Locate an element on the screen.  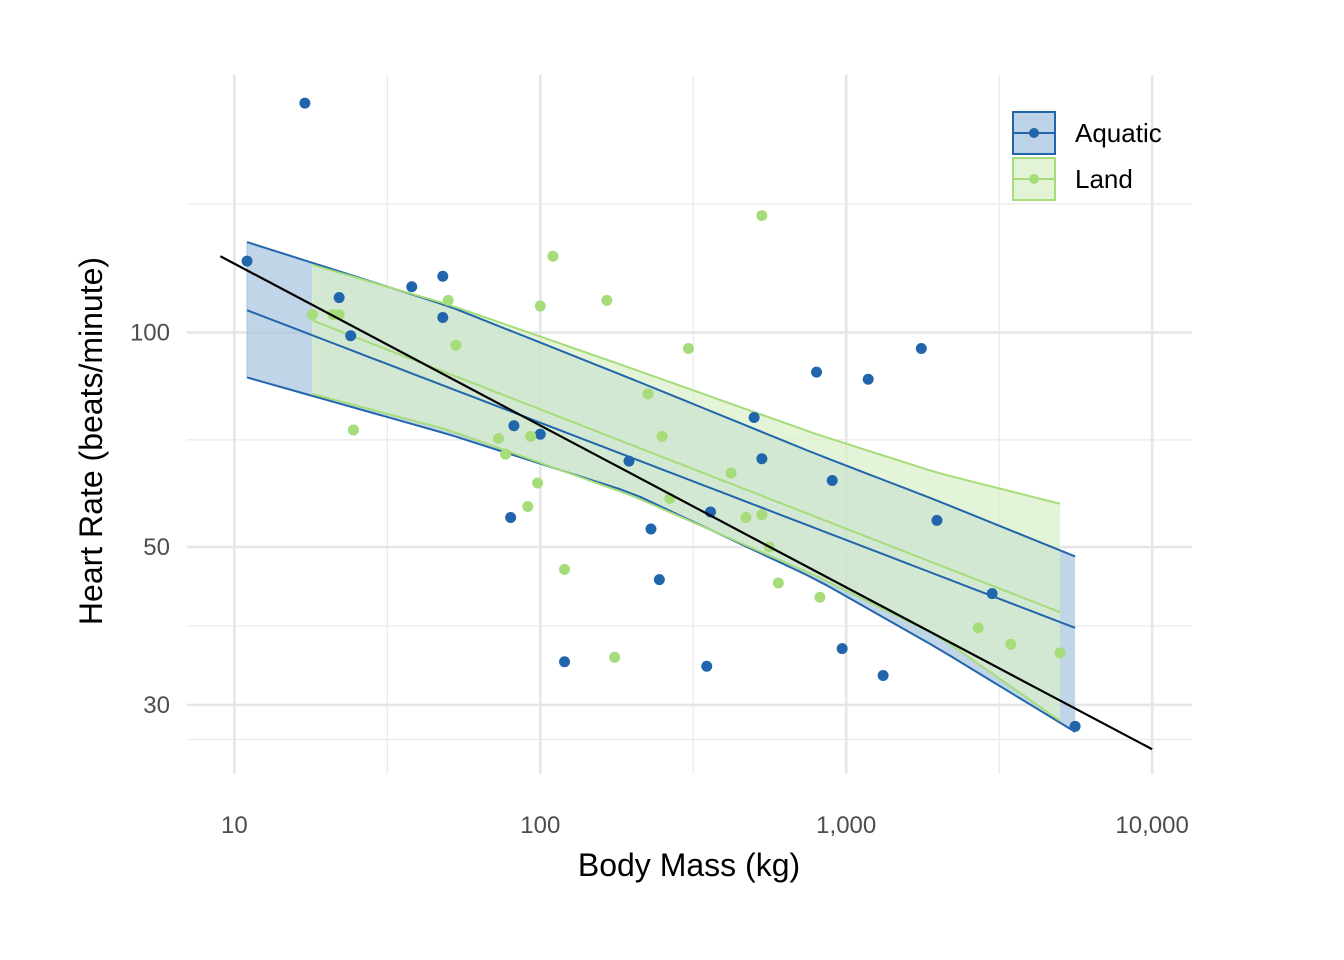
legend-point-aquatic is located at coordinates (1034, 133).